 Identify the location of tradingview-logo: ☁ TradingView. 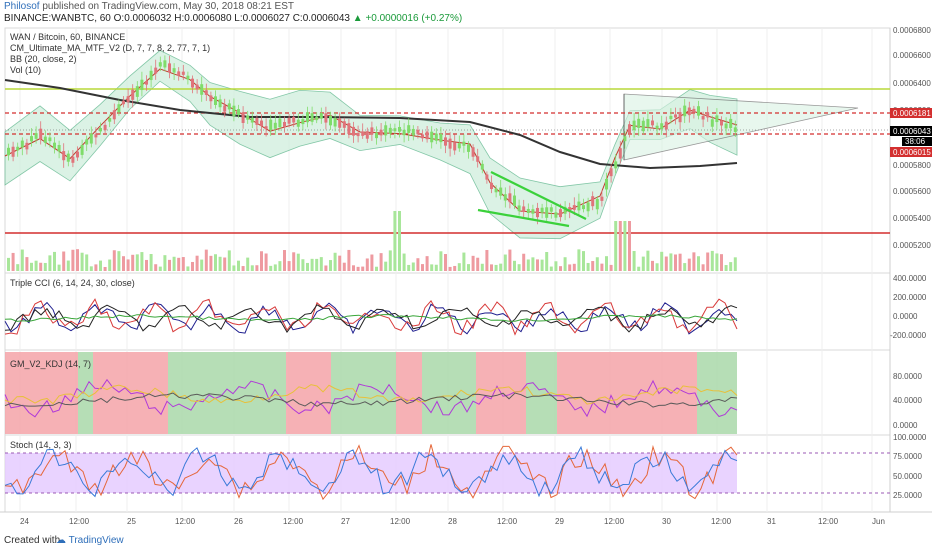
(90, 541).